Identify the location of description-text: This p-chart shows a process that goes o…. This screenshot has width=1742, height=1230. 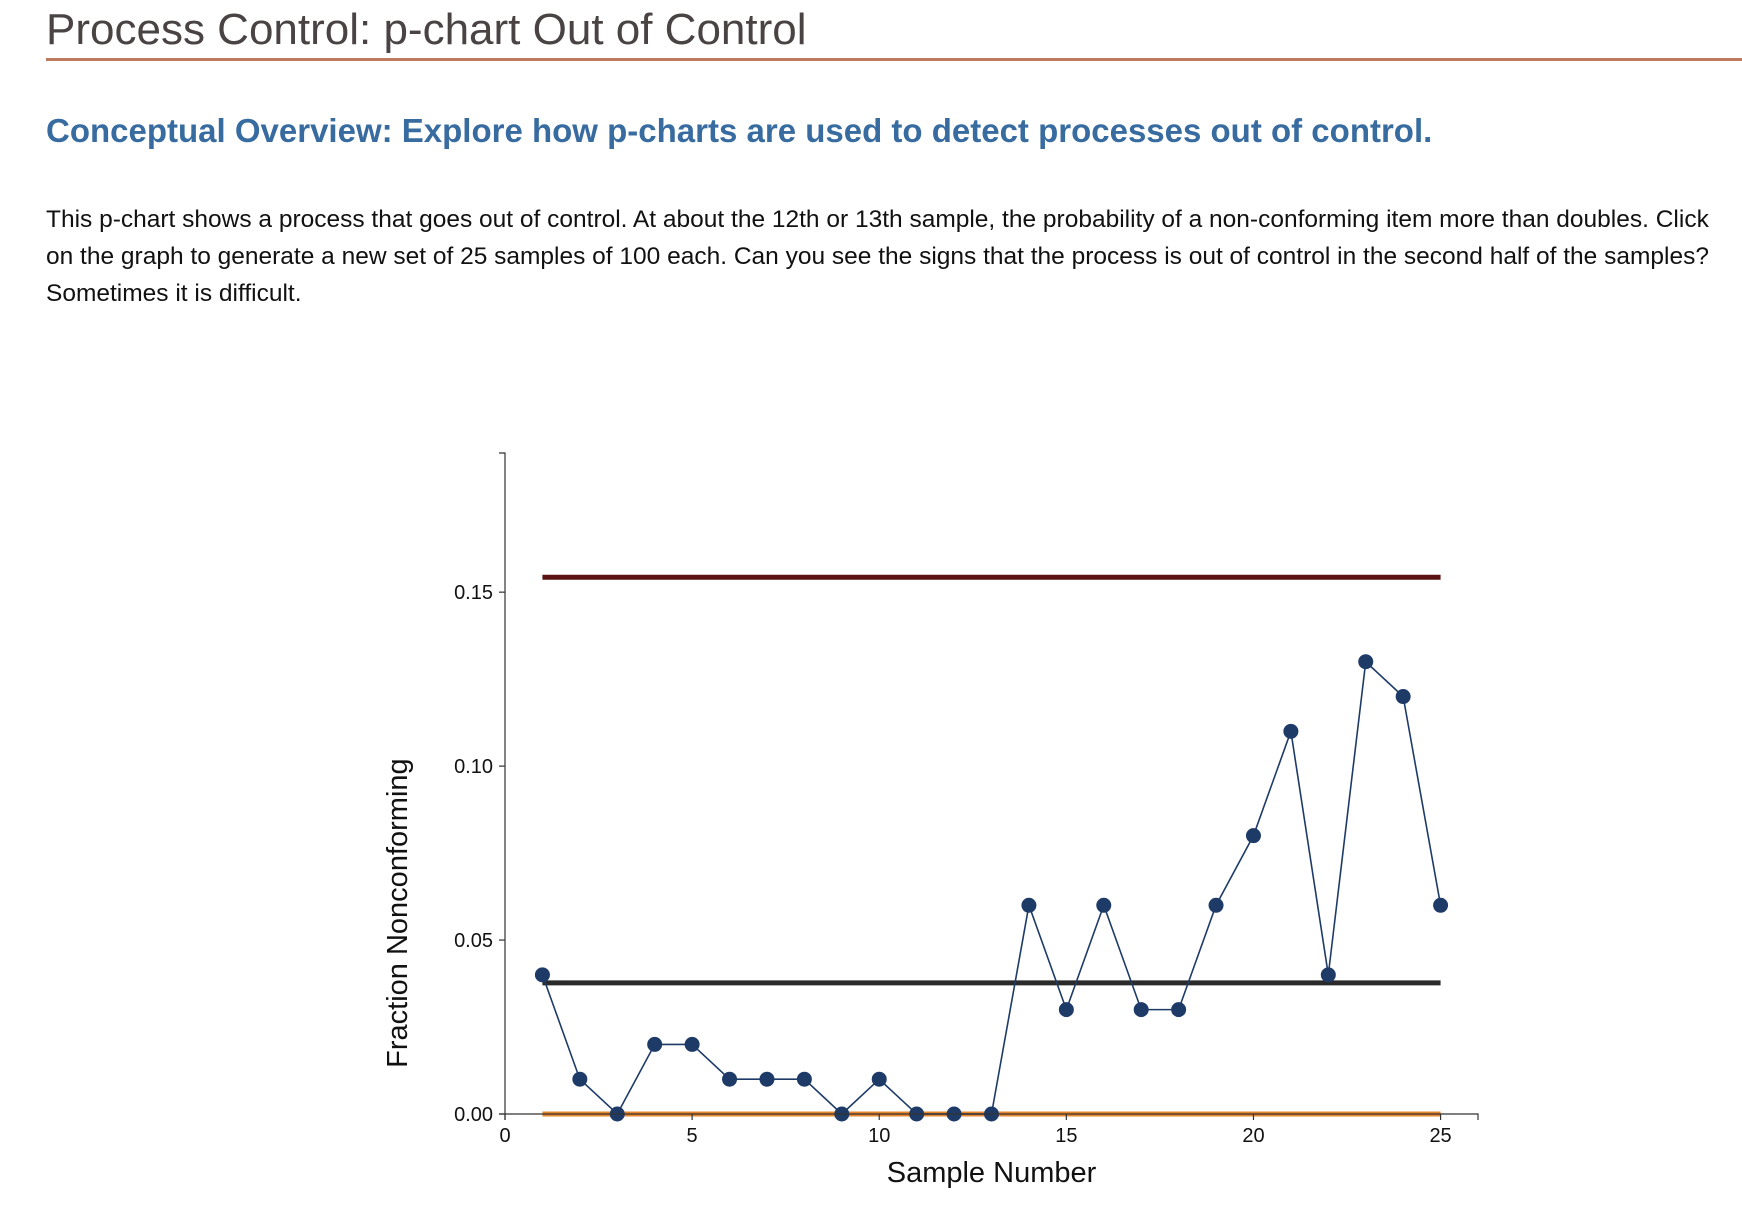
(877, 256).